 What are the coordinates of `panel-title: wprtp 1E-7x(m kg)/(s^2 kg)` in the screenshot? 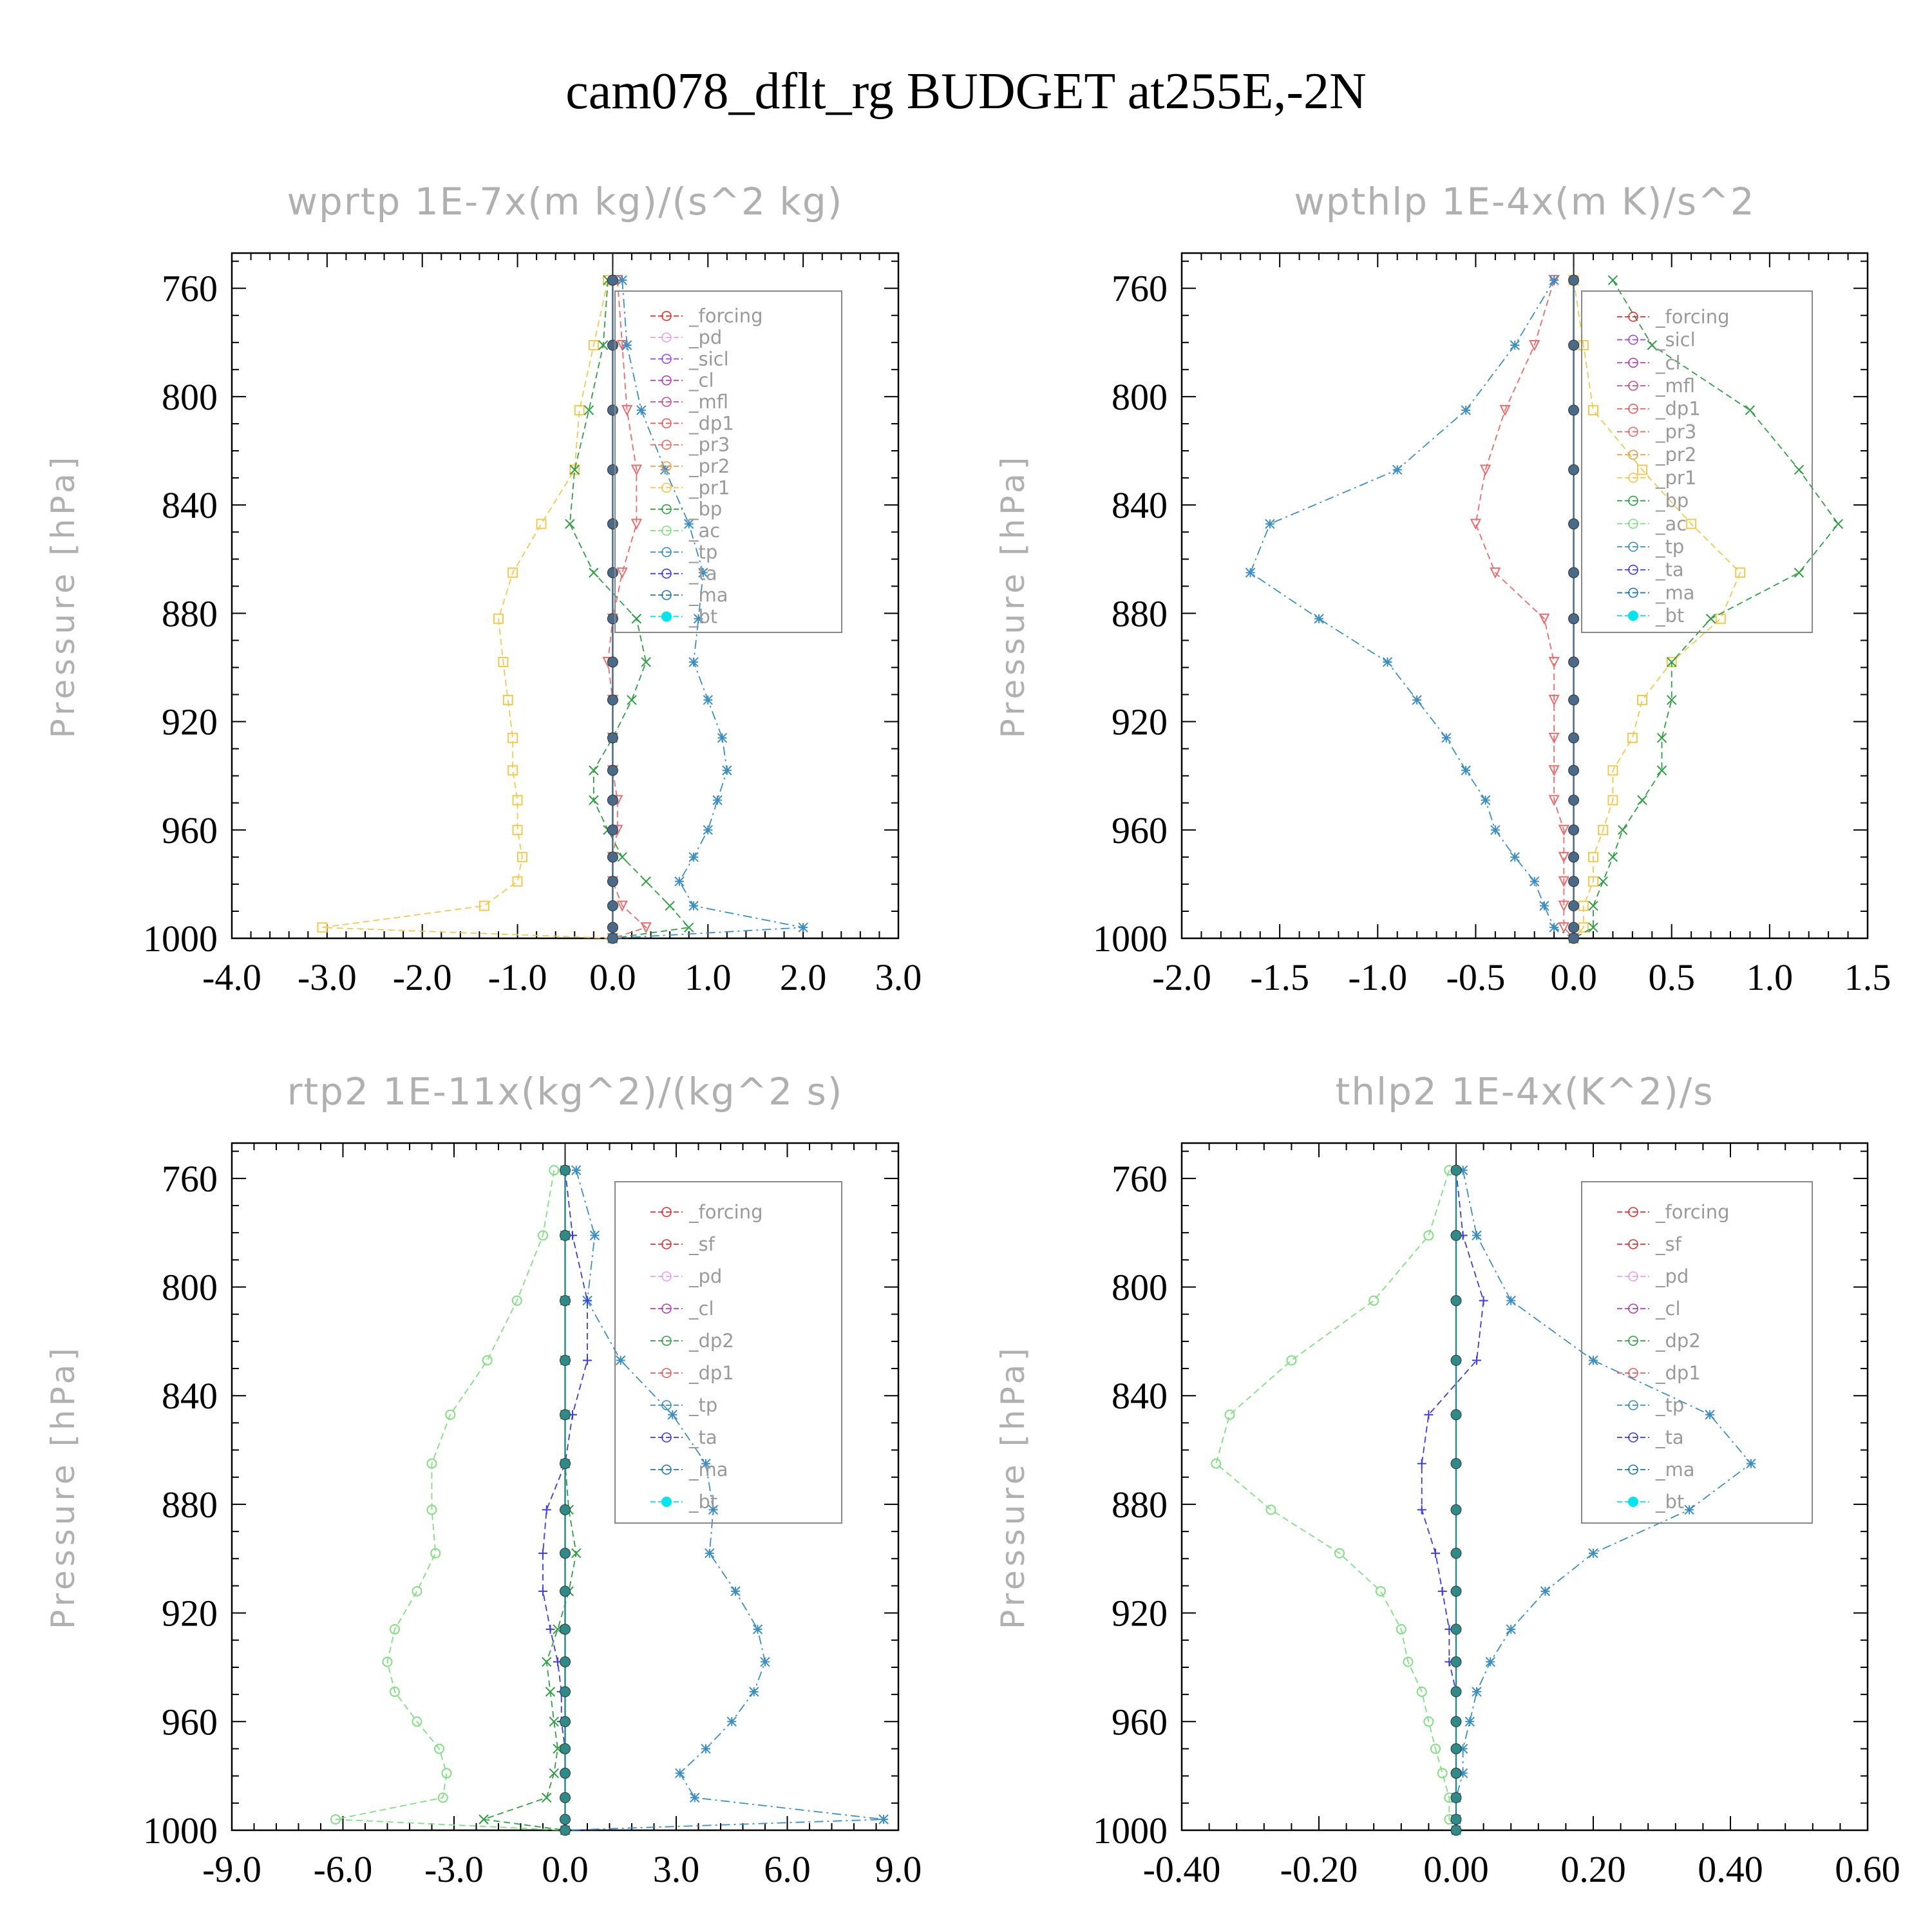 It's located at (565, 201).